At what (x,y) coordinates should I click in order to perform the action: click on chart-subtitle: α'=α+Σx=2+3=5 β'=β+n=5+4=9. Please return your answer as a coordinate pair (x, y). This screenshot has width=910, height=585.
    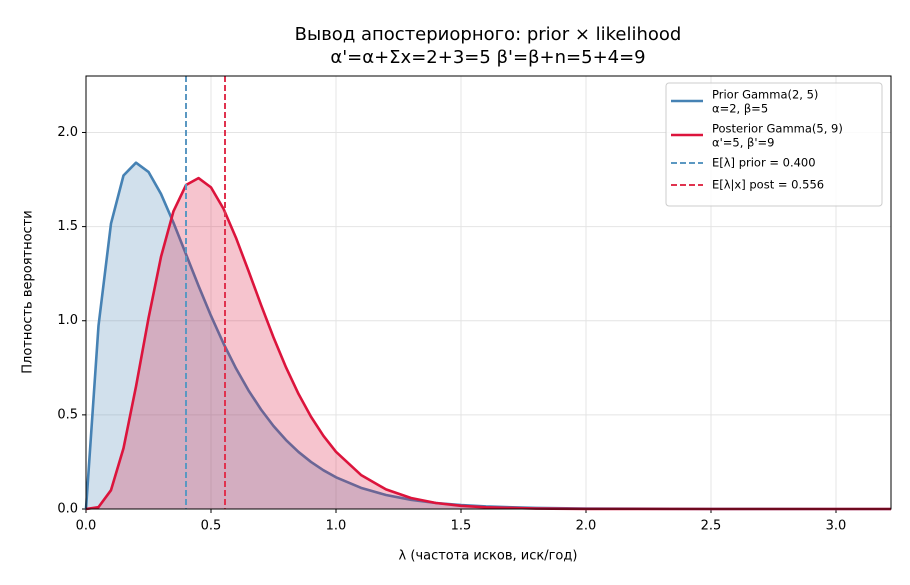
    Looking at the image, I should click on (487, 57).